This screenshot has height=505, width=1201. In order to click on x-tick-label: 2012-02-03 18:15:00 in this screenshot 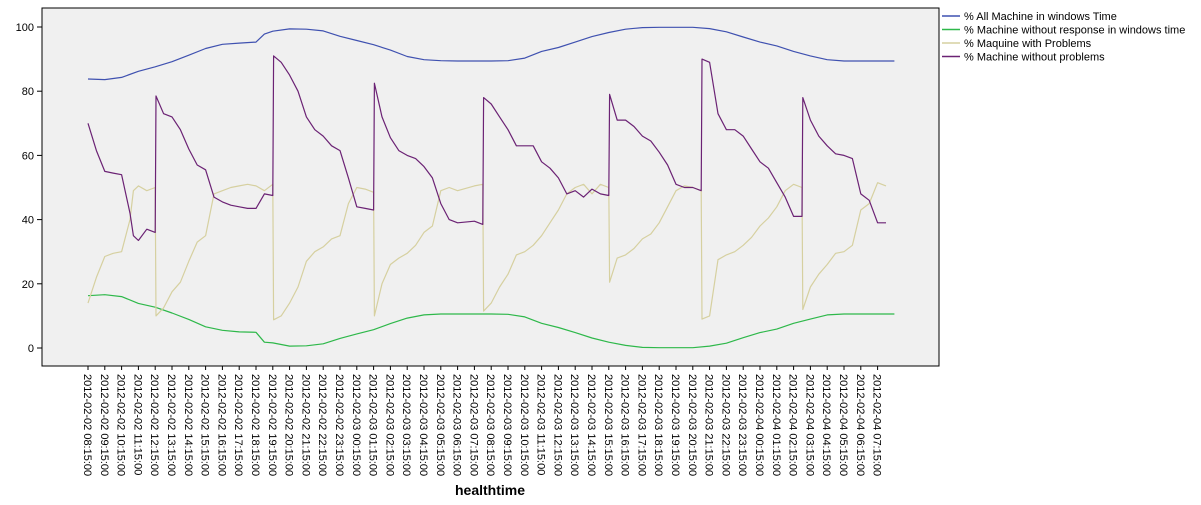, I will do `click(658, 425)`.